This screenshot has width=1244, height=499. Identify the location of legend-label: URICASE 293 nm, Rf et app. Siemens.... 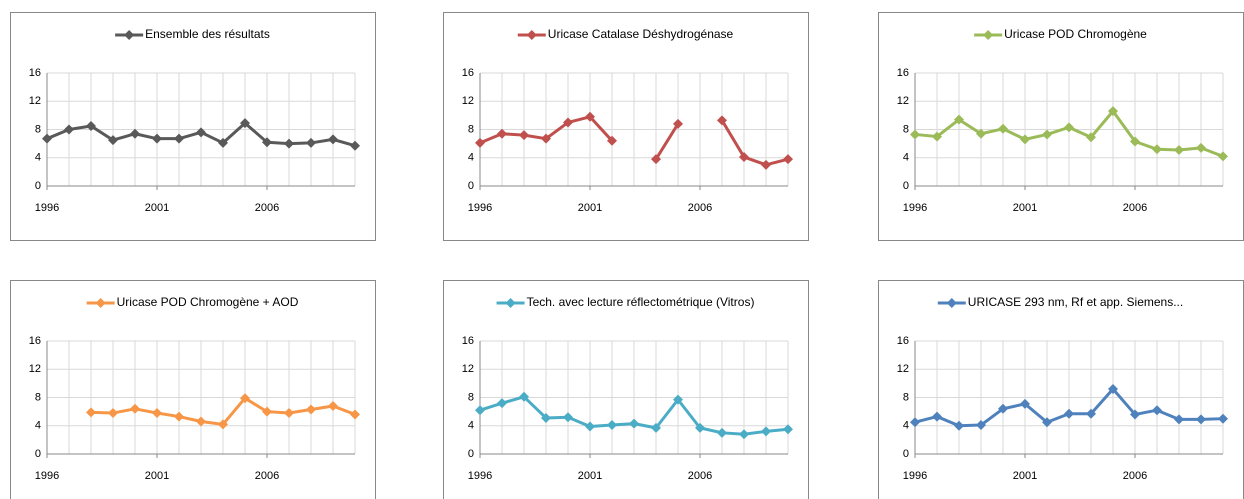
(1075, 302).